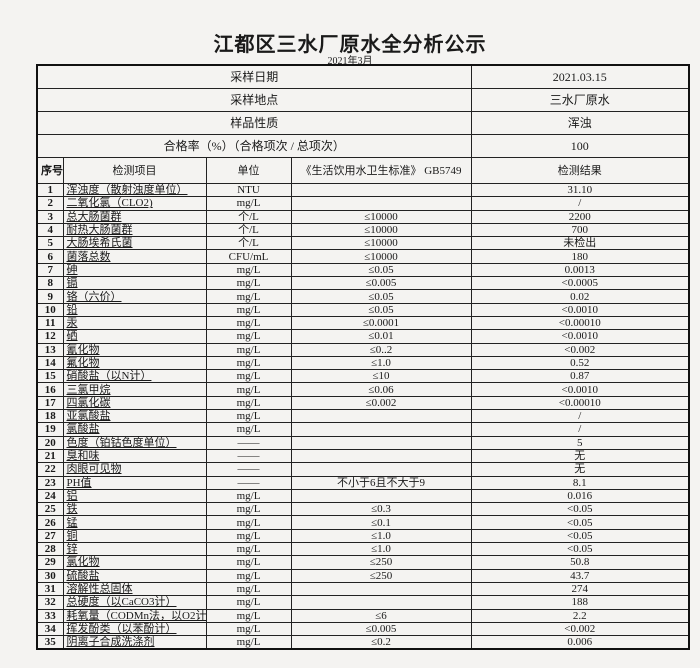 This screenshot has width=700, height=668. Describe the element at coordinates (363, 522) in the screenshot. I see `table-row: 26 锰 mg/L ≤0.1 <0.05` at that location.